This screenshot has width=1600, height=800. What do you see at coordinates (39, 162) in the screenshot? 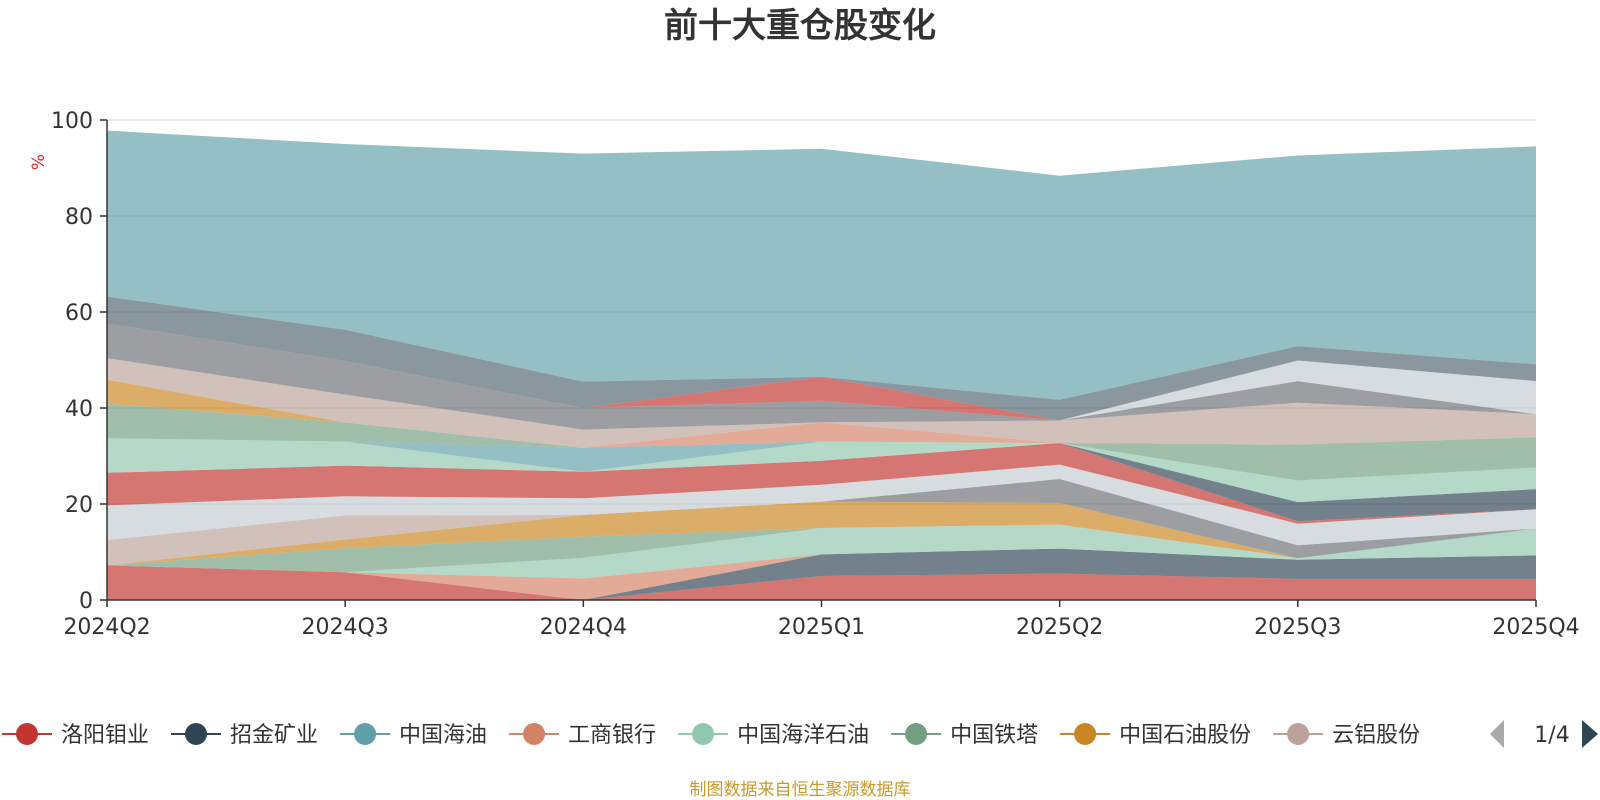
I see `y-axis-unit: %` at bounding box center [39, 162].